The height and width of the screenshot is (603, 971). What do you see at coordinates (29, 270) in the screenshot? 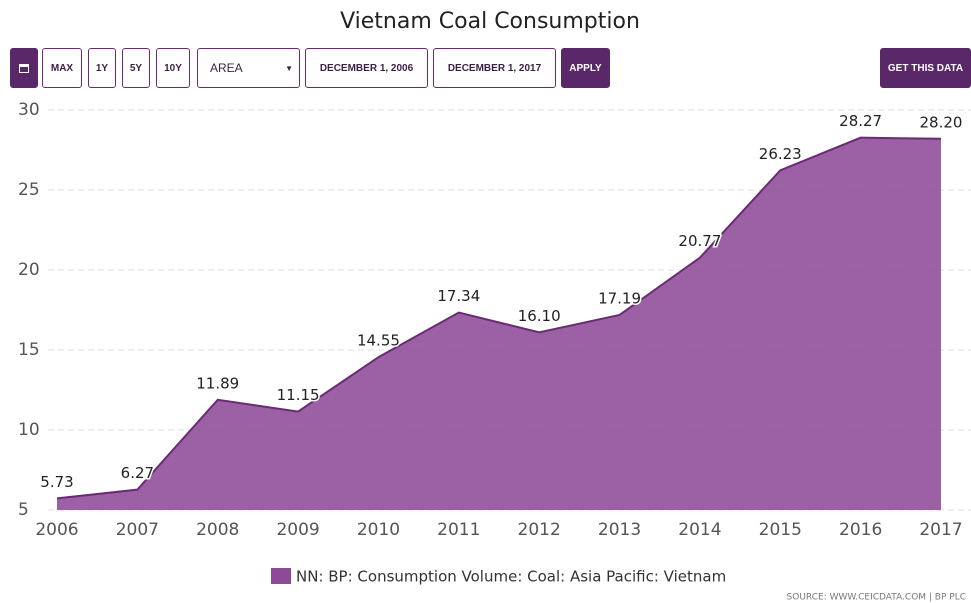
I see `y-tick-label: 20` at bounding box center [29, 270].